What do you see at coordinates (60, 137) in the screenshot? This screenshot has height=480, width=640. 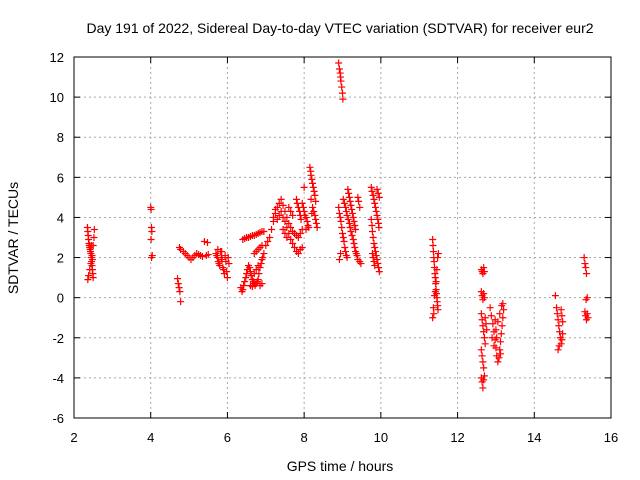 I see `y-tick-label: 8` at bounding box center [60, 137].